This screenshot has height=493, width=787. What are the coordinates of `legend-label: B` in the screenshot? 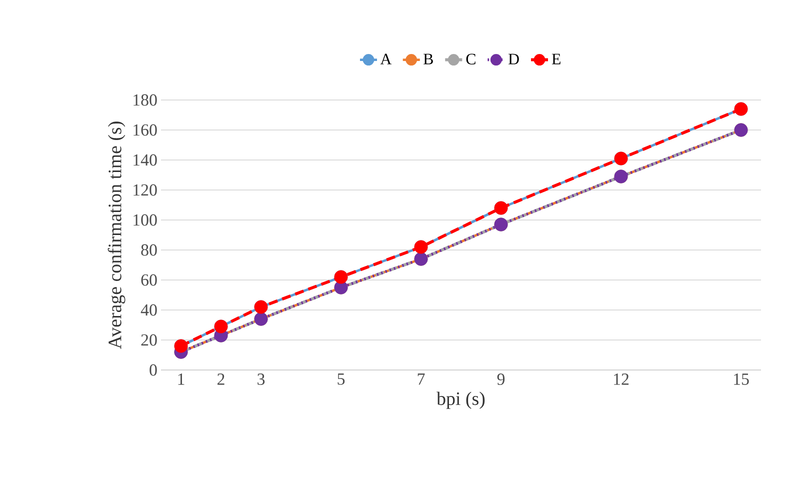 It's located at (428, 59).